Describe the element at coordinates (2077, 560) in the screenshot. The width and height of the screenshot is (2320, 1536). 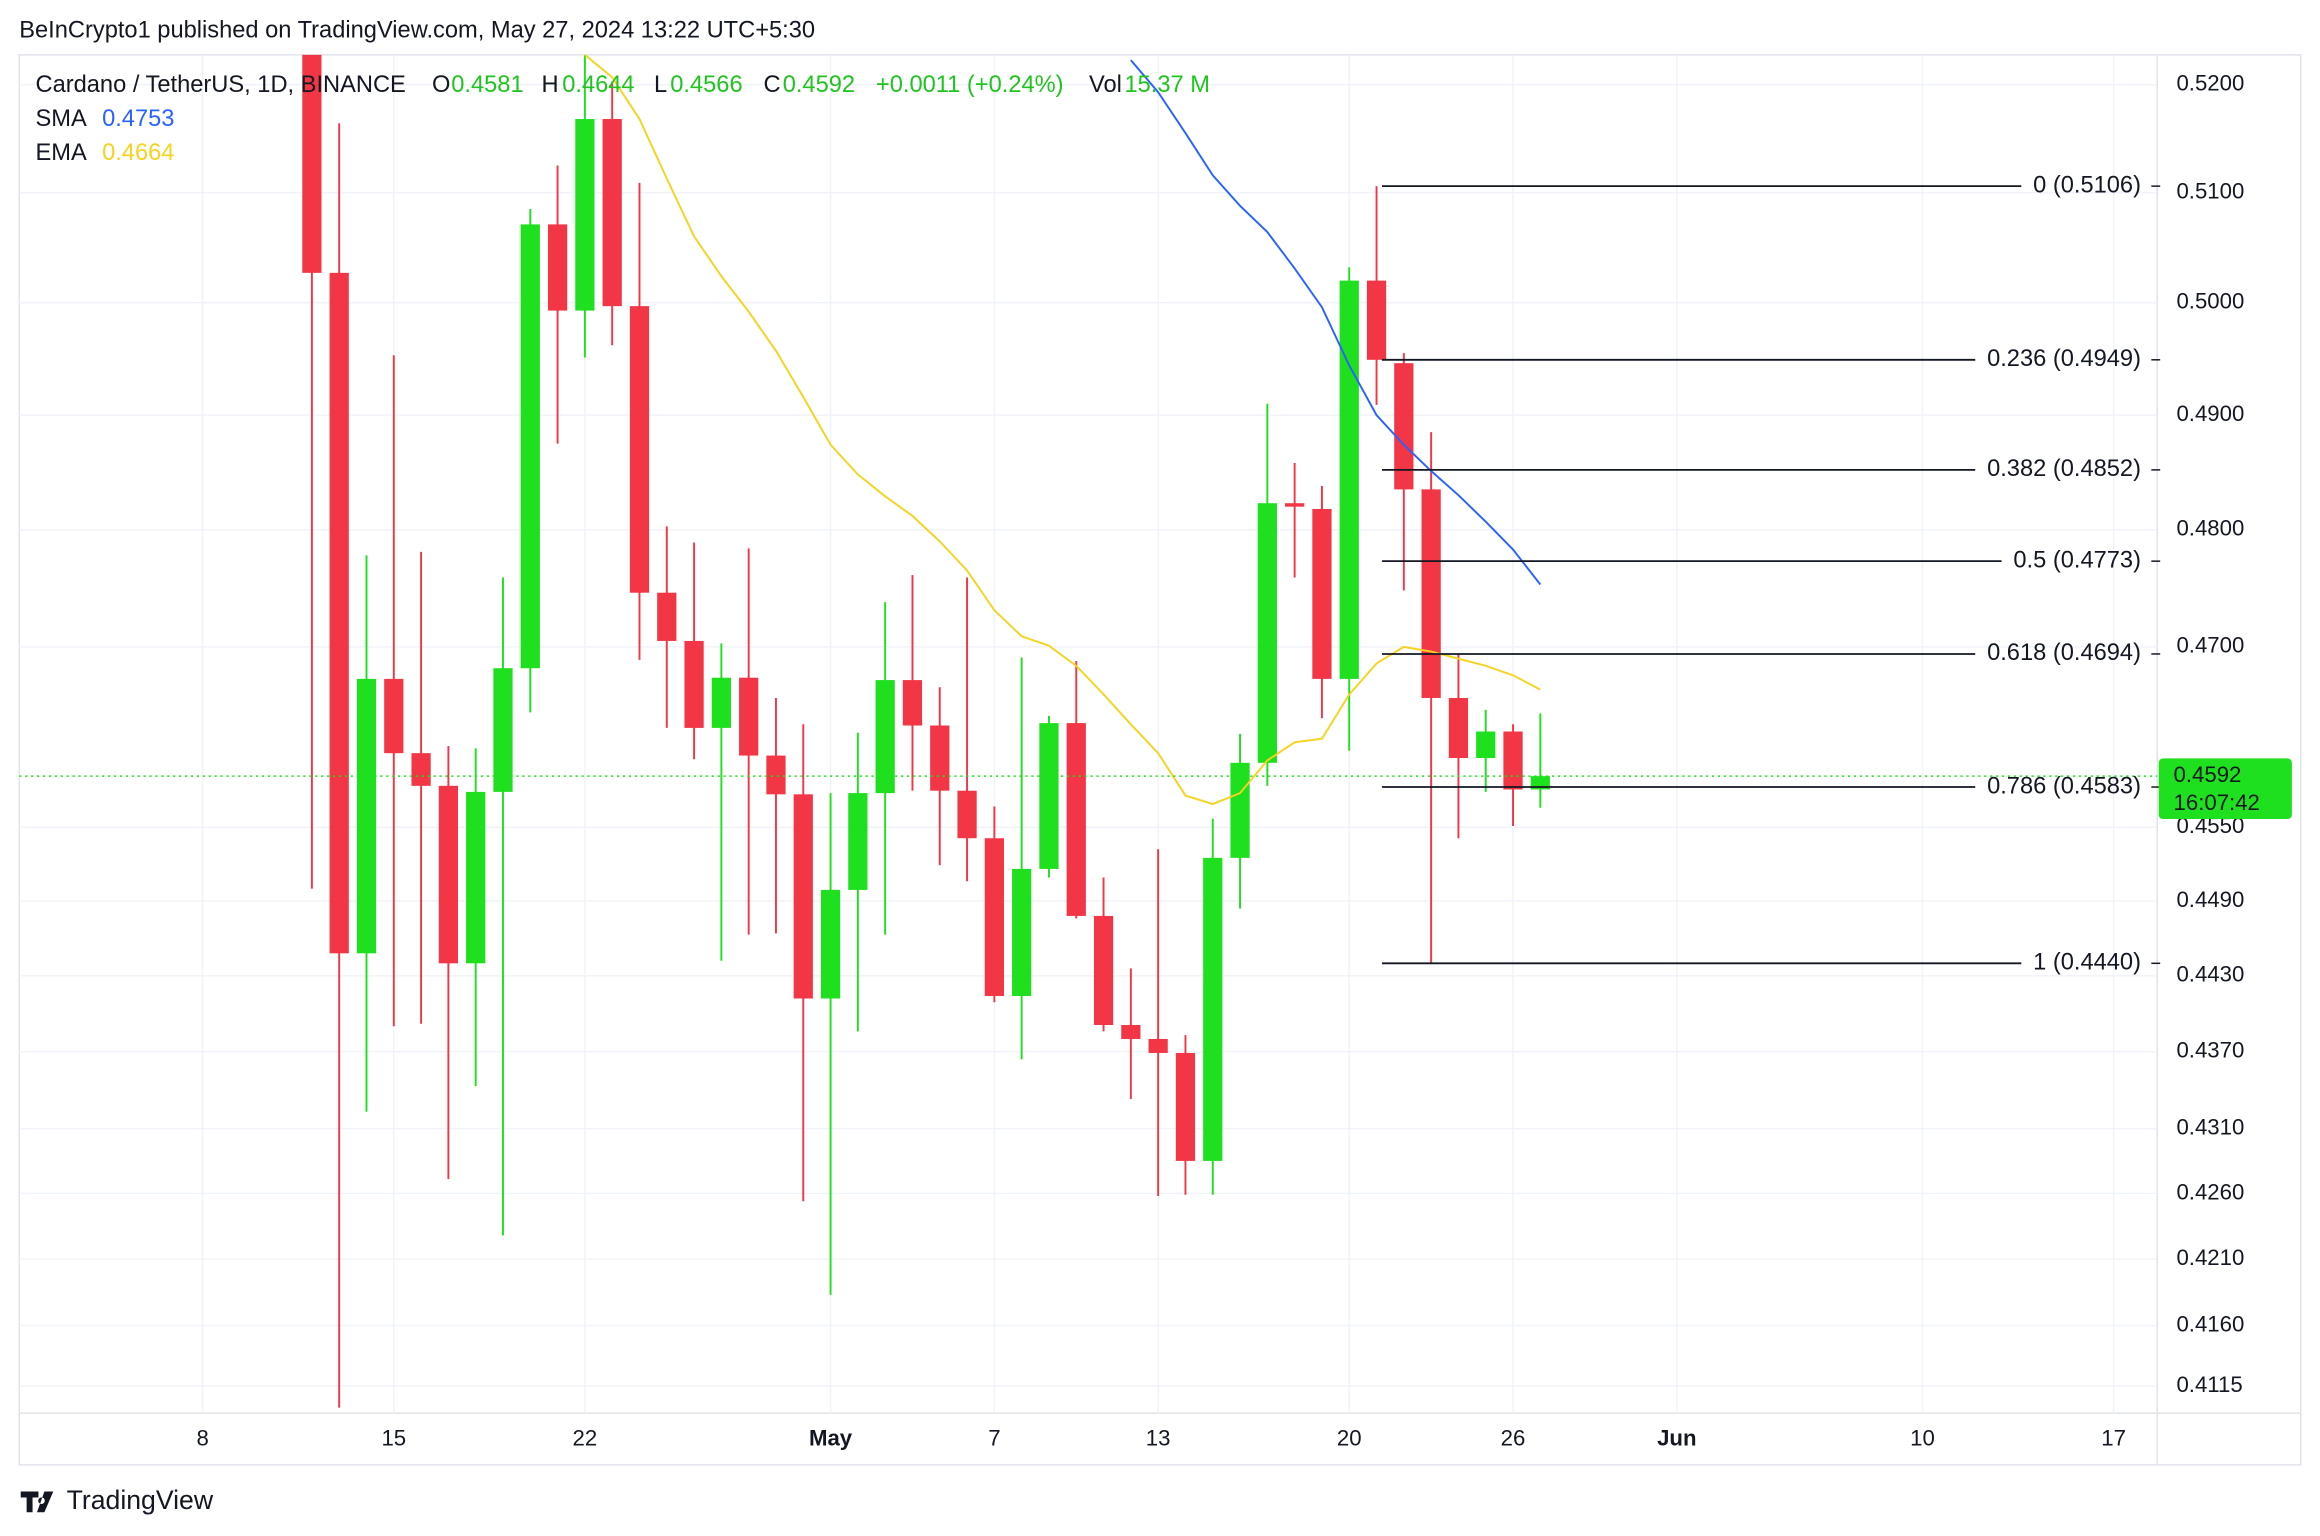
I see `fib-label: 0.5 (0.4773)` at that location.